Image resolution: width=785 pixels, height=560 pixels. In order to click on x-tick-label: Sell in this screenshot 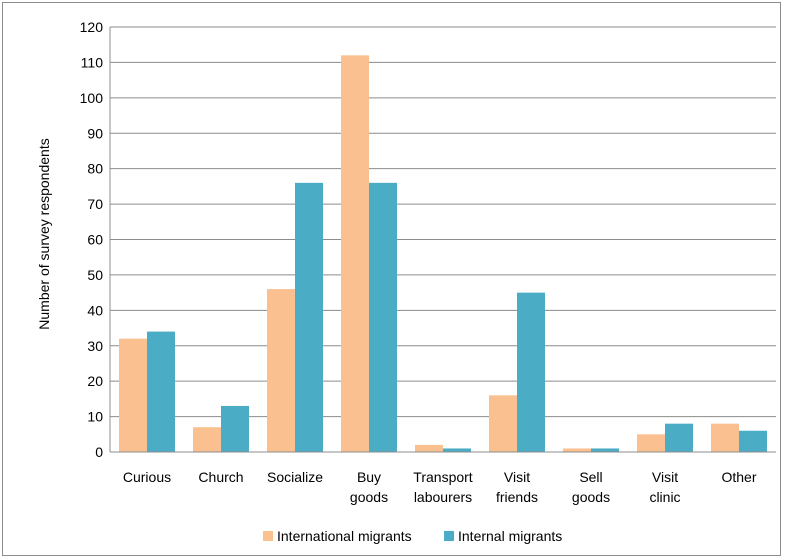, I will do `click(590, 477)`.